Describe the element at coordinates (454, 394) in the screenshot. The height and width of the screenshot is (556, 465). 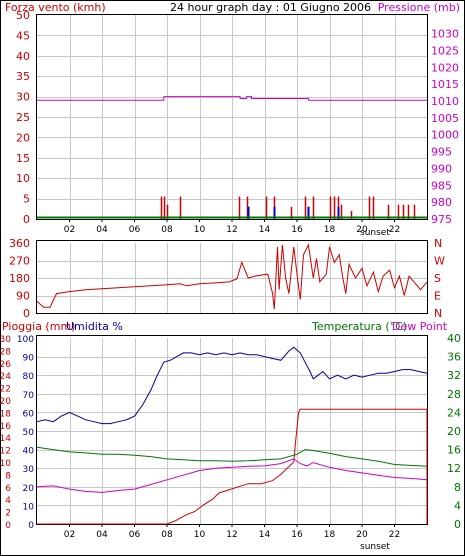
I see `temperature-tick-label: 28` at that location.